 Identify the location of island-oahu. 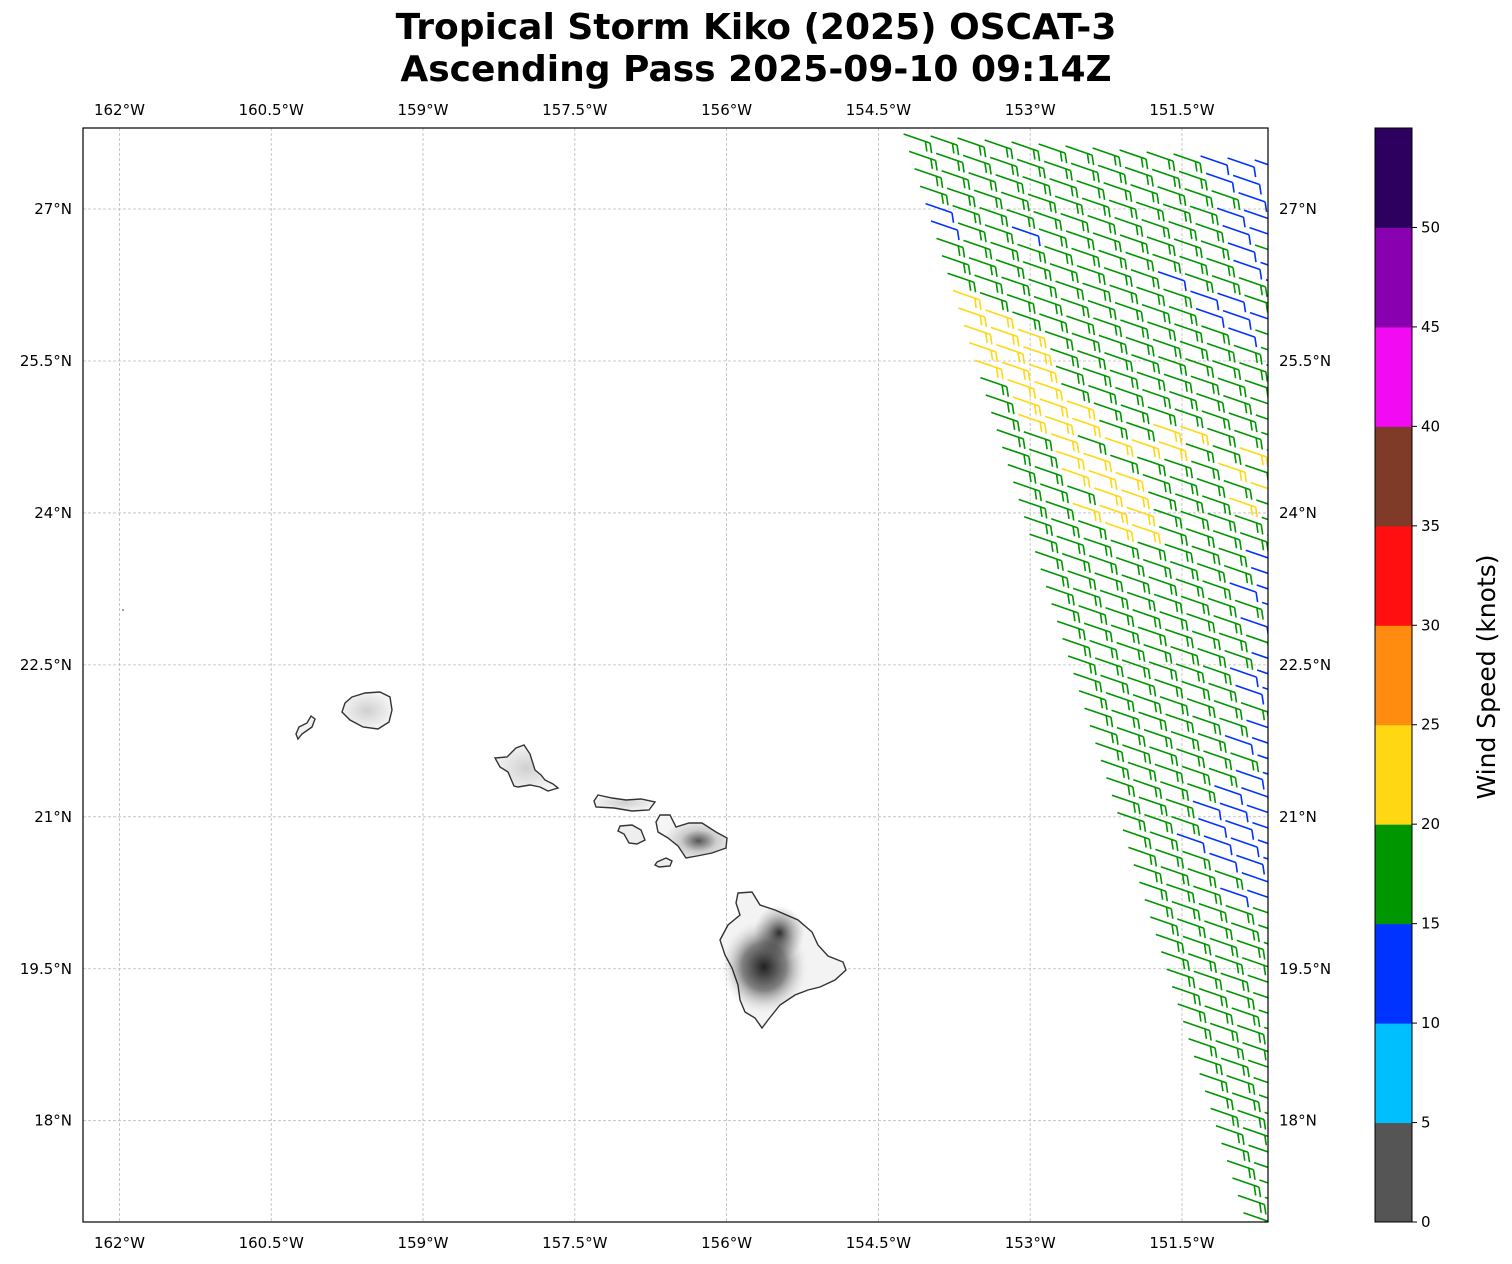
(526, 768).